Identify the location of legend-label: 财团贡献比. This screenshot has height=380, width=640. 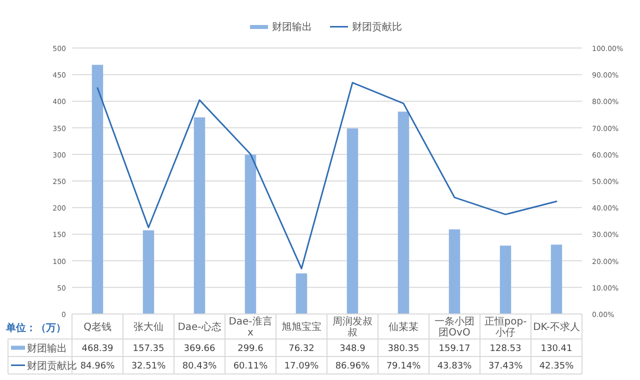
(377, 27).